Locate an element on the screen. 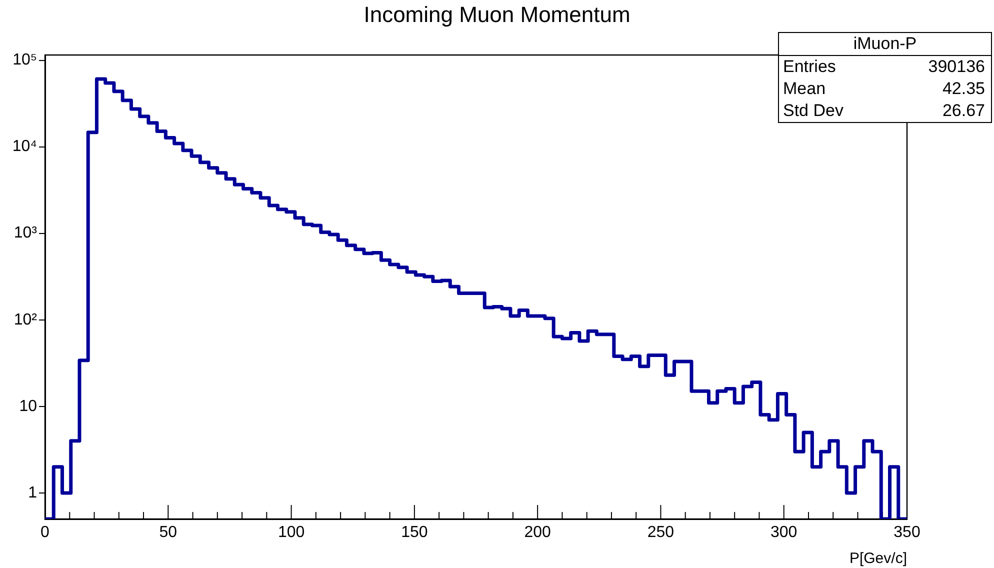 The image size is (994, 568). y-tick-label: 10³ is located at coordinates (26, 233).